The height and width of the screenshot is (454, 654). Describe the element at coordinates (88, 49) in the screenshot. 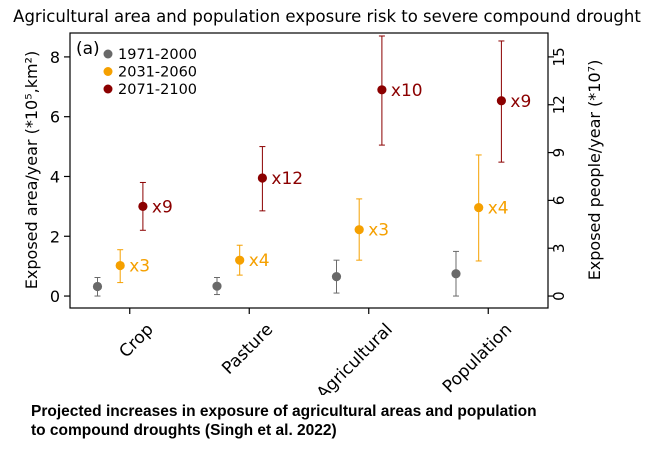

I see `panel-label: (a)` at that location.